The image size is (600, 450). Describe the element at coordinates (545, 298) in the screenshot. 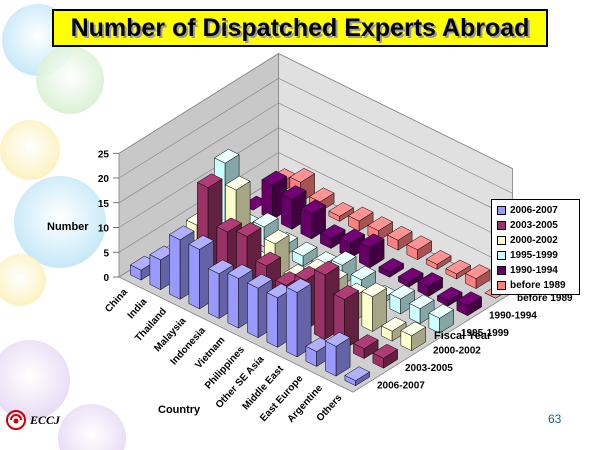

I see `depth-axis-label: before 1989` at that location.